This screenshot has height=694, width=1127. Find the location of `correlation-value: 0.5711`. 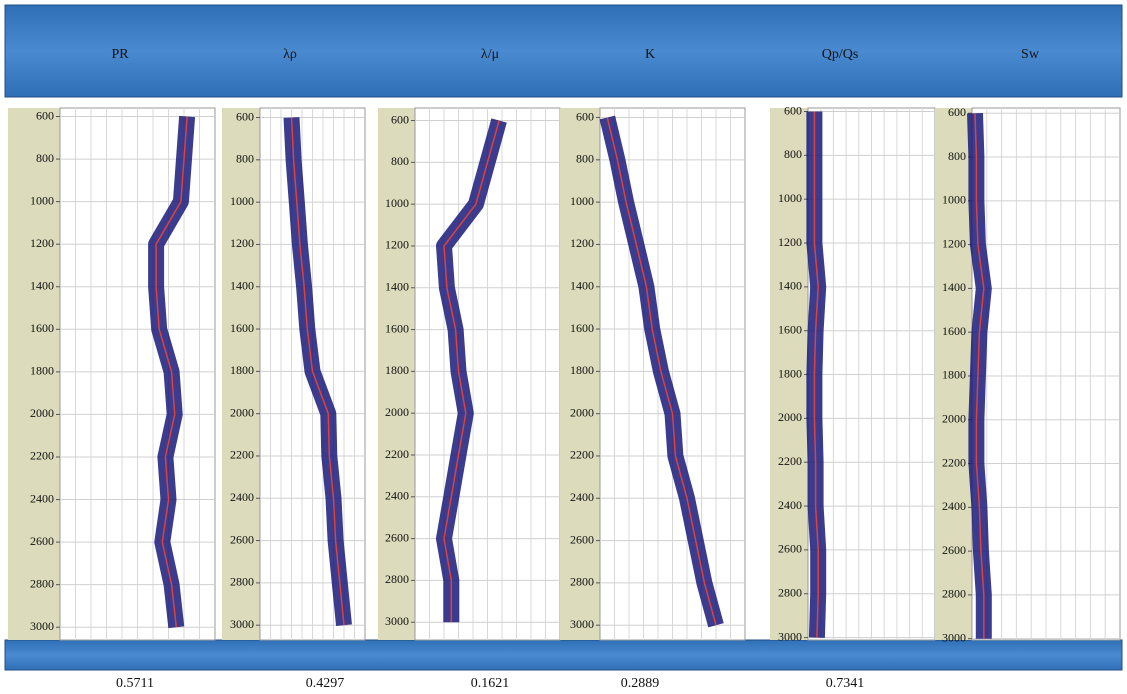

correlation-value: 0.5711 is located at coordinates (135, 683).